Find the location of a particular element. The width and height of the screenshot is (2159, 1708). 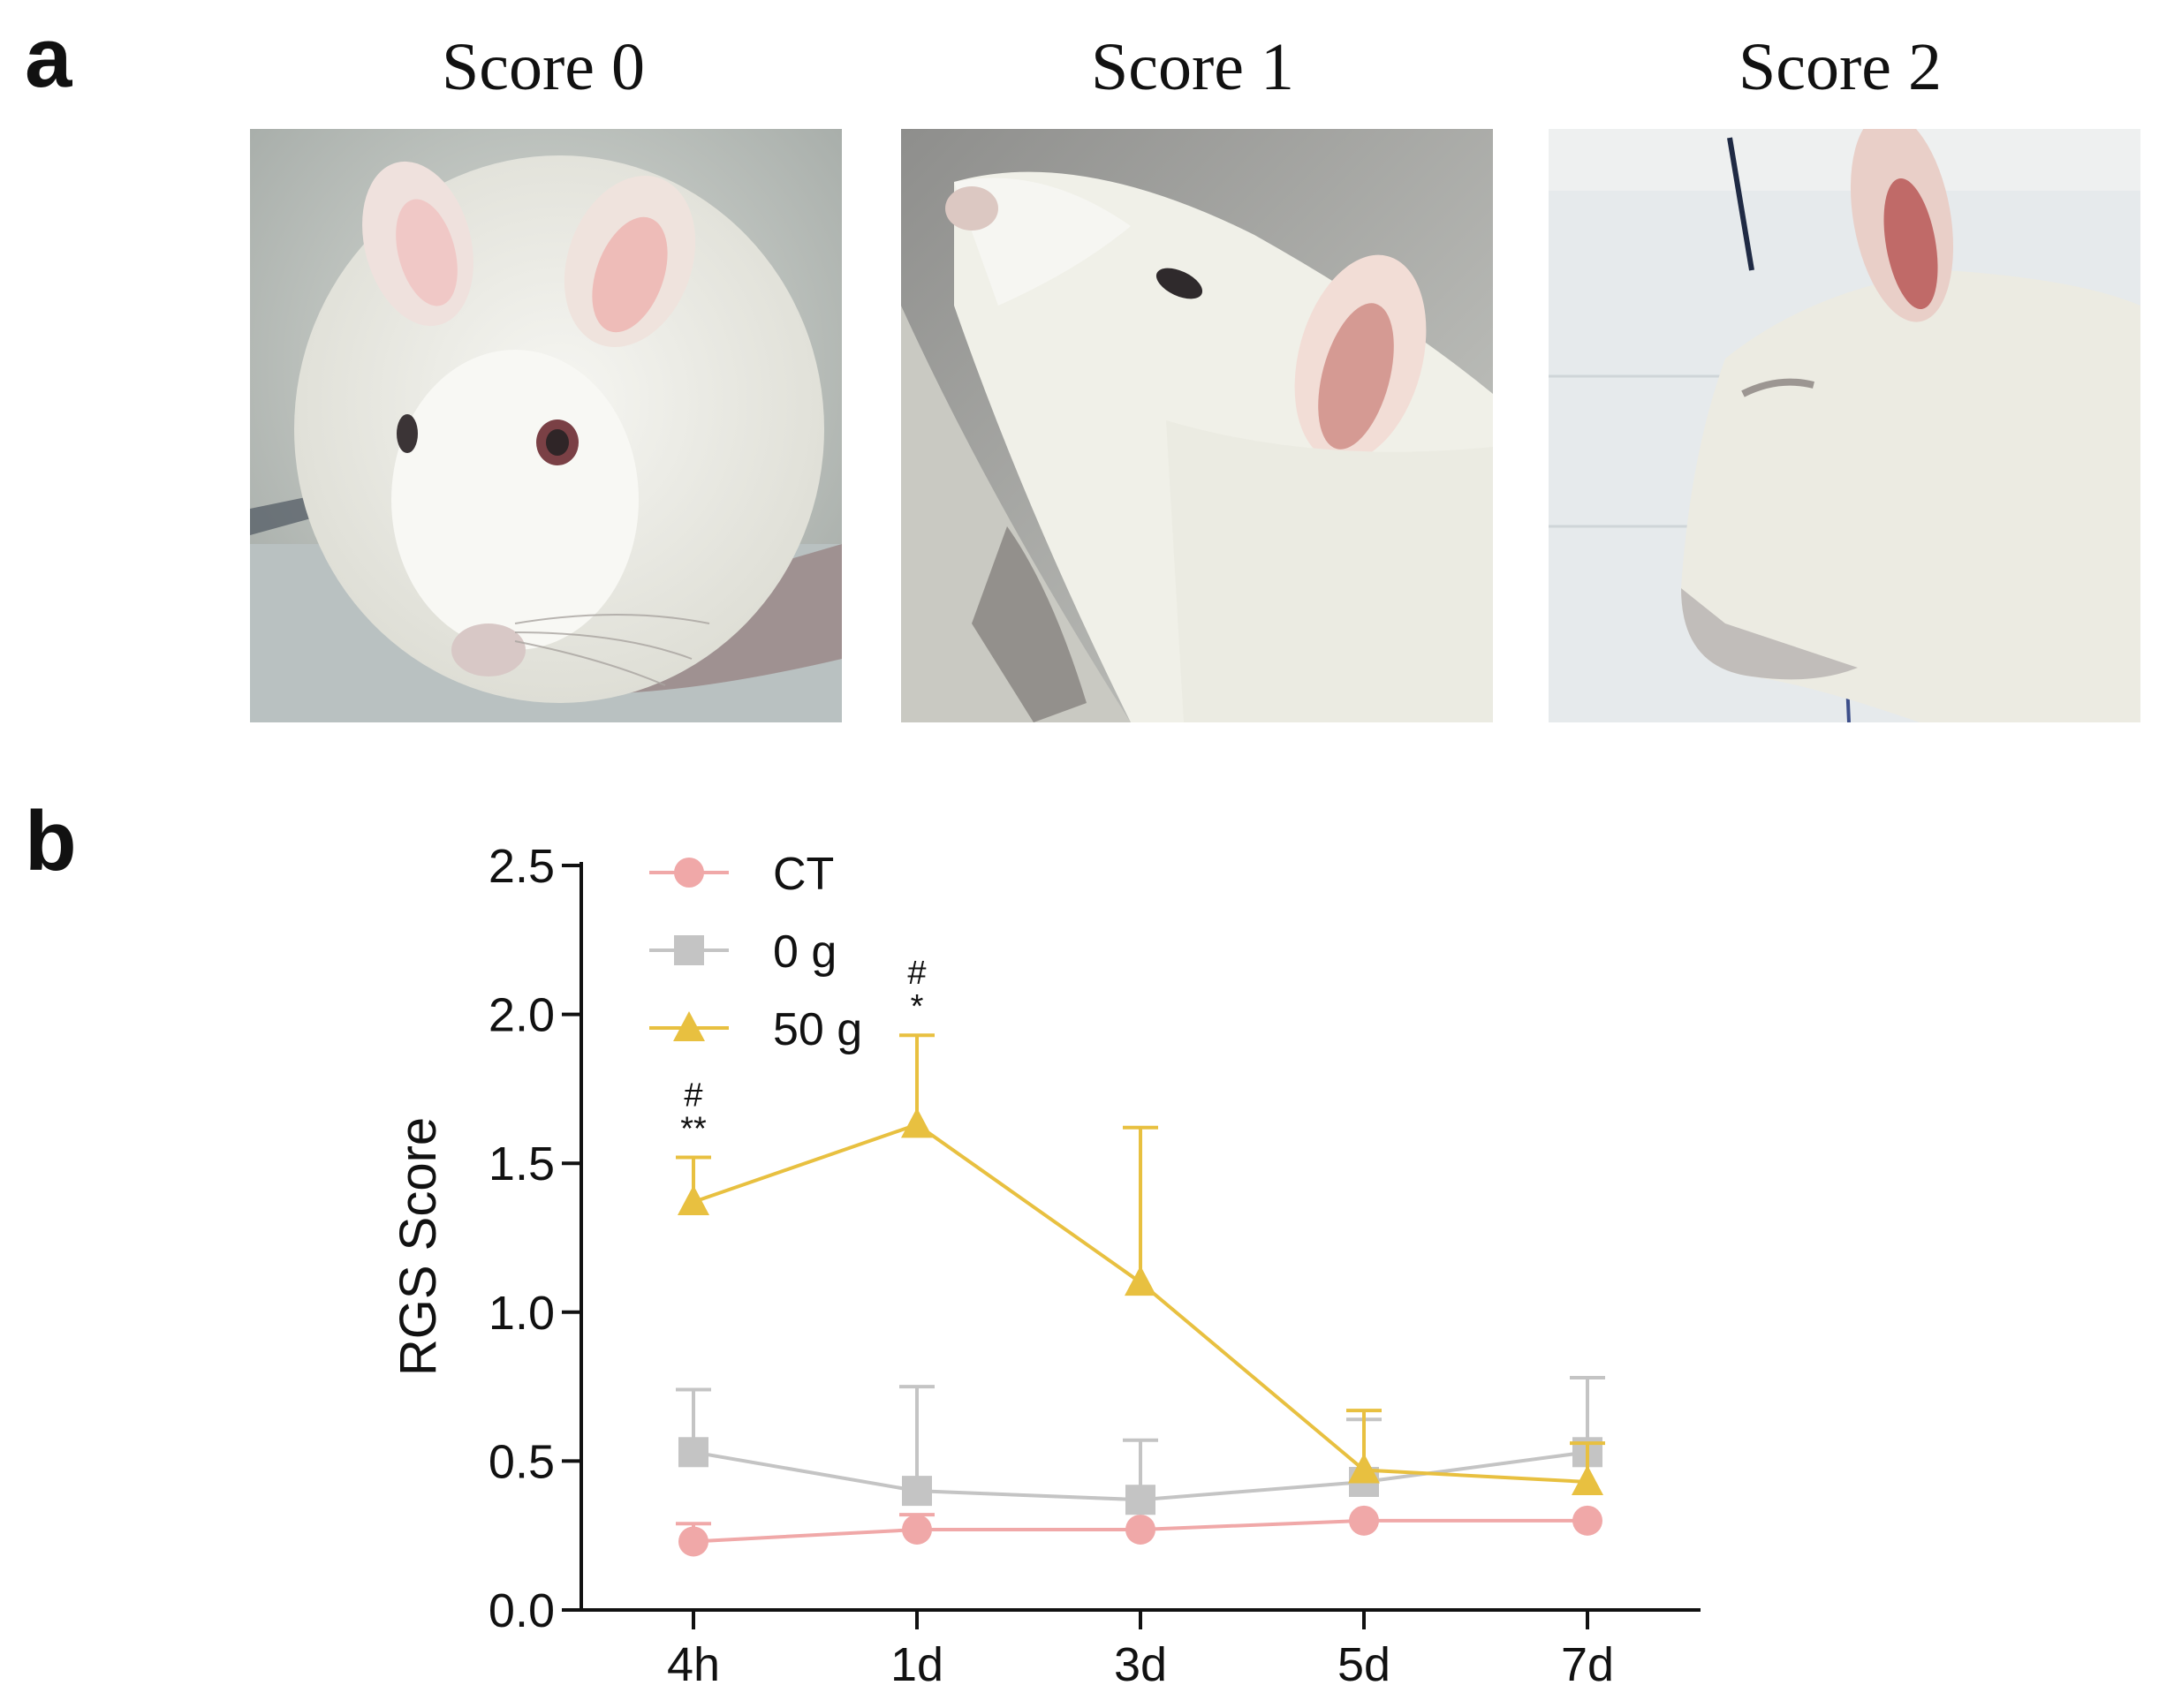

significance-annotation-1d: # is located at coordinates (917, 973).